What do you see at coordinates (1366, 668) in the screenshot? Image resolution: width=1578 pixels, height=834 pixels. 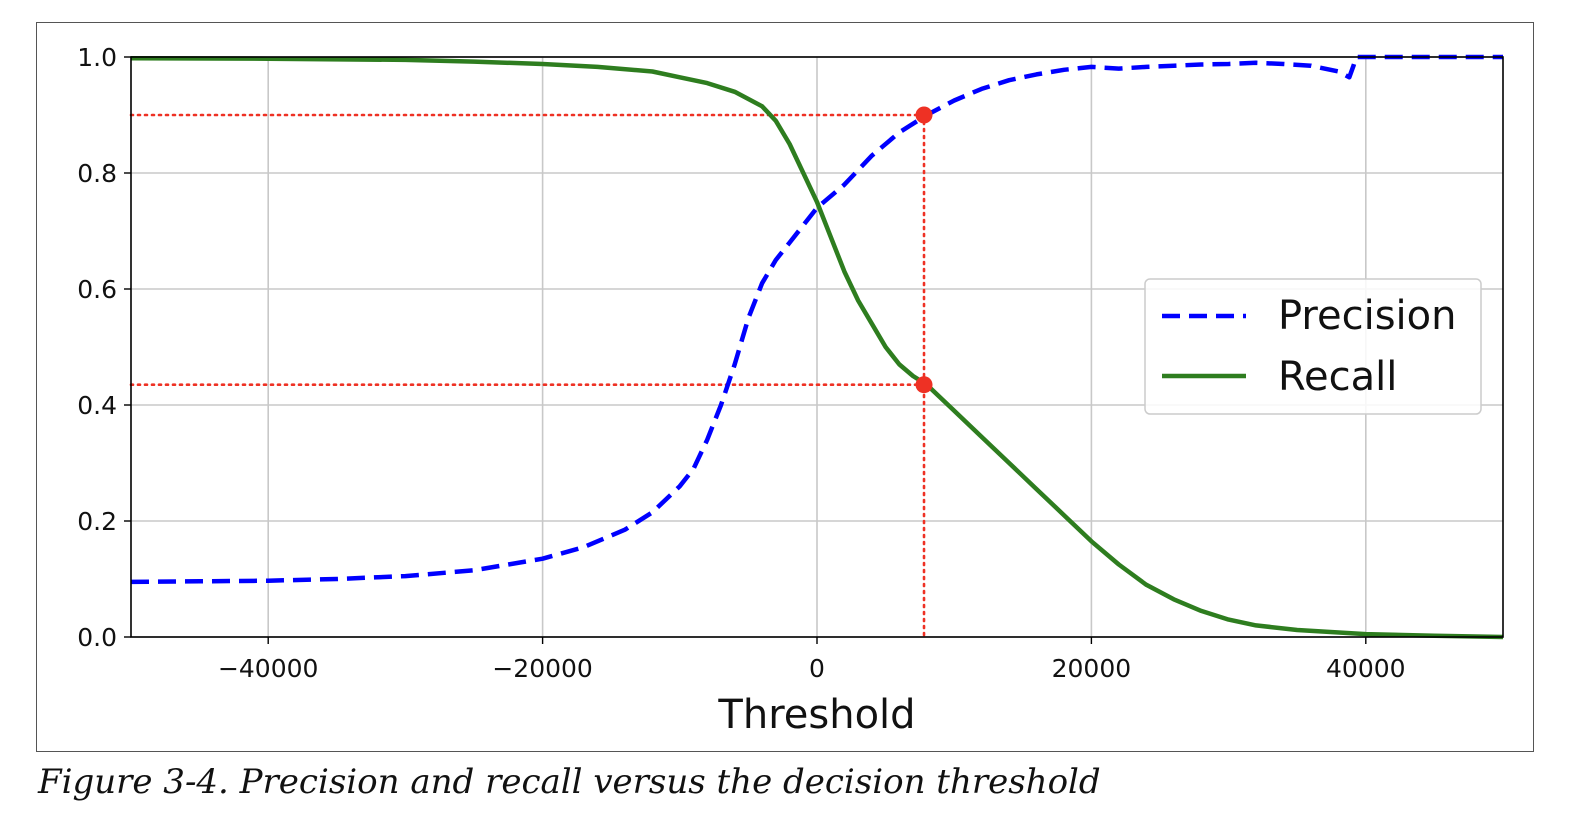 I see `x-tick-label: 40000` at bounding box center [1366, 668].